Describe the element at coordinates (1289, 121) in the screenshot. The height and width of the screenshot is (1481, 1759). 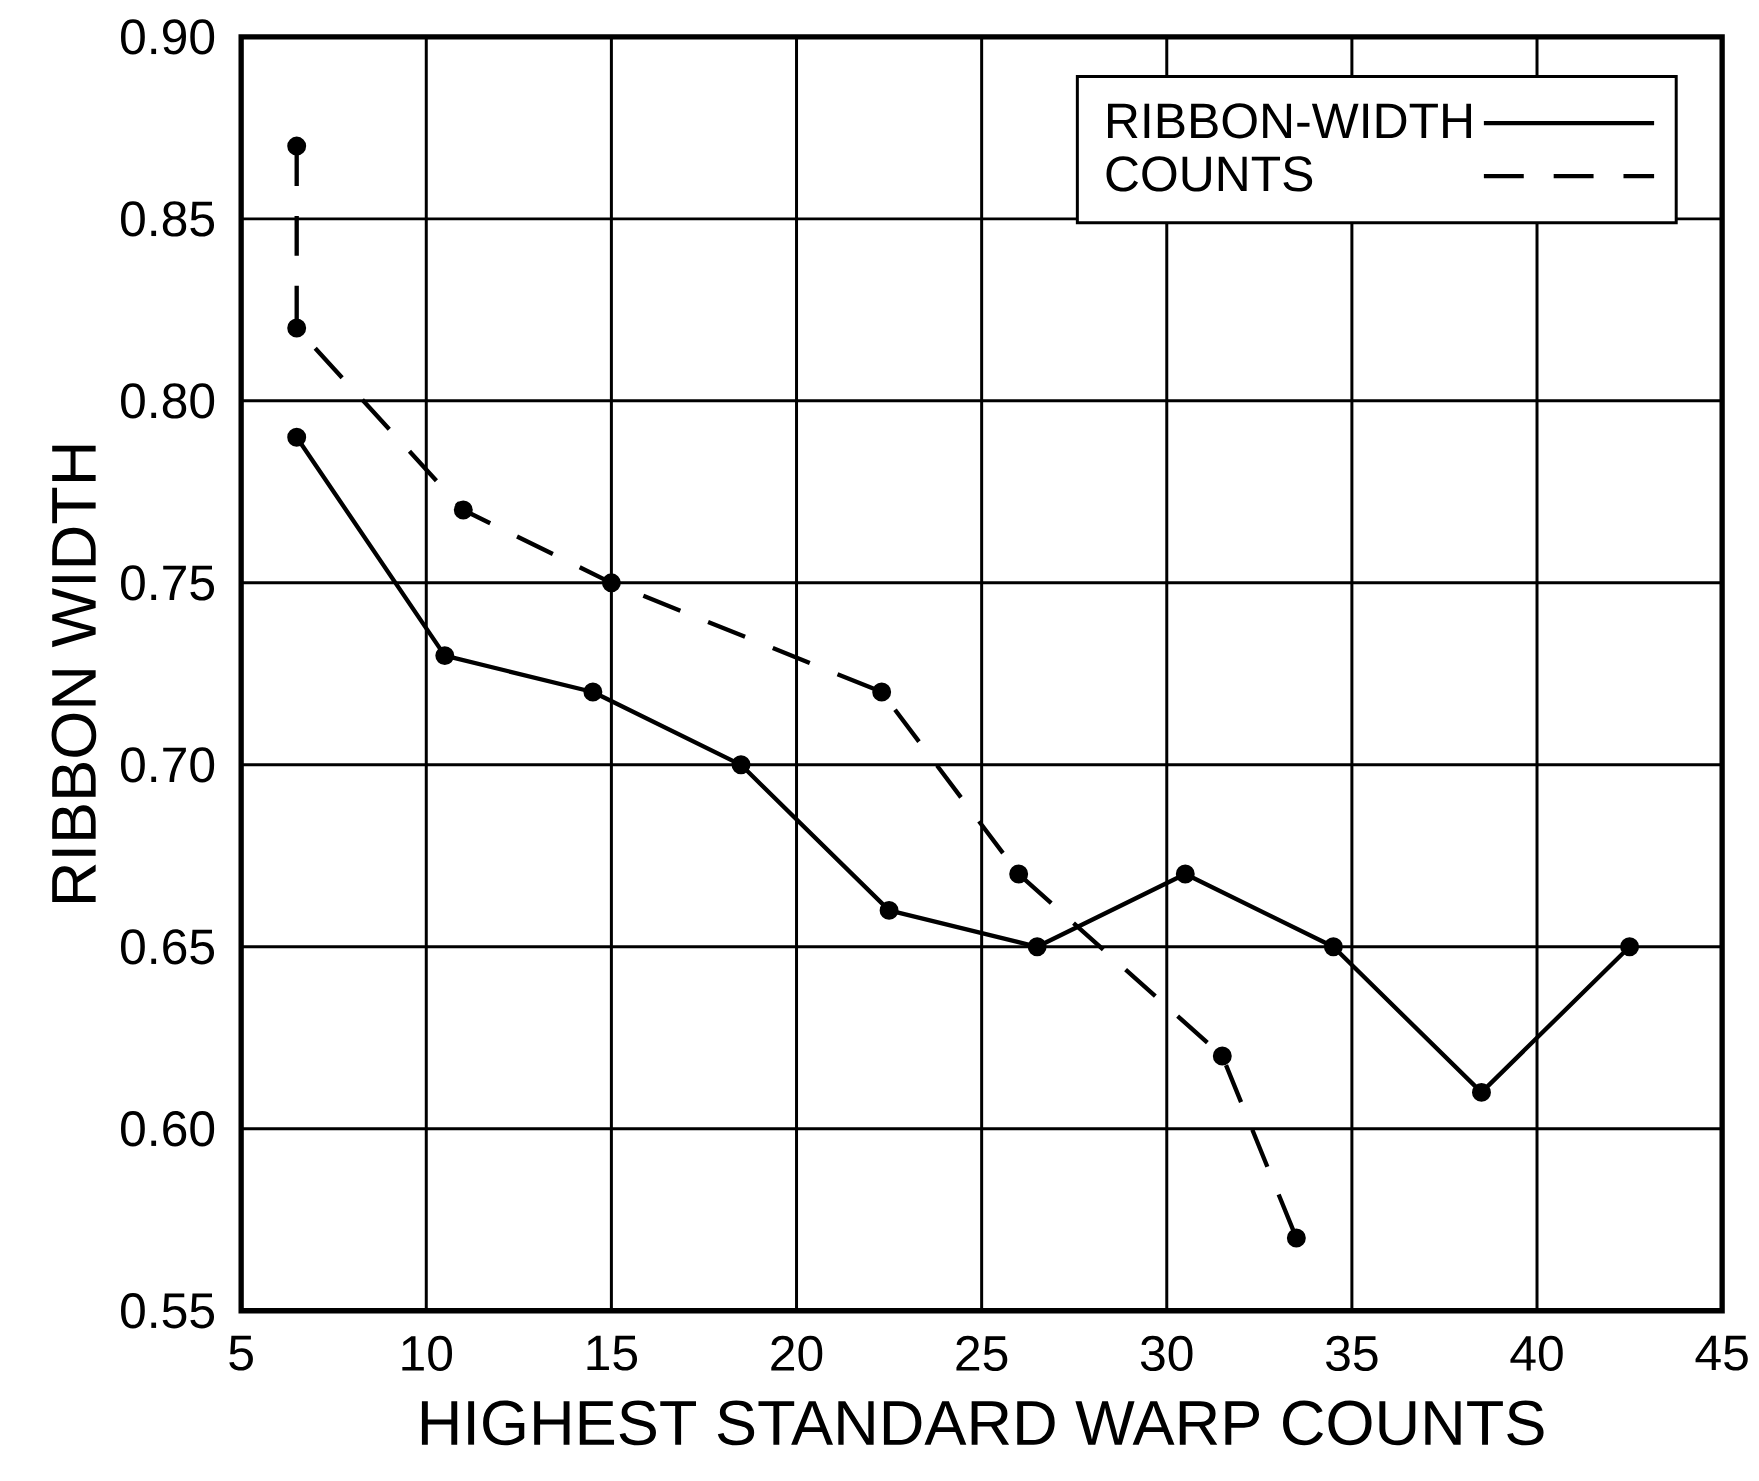
I see `legend-label: RIBBON-WIDTH` at that location.